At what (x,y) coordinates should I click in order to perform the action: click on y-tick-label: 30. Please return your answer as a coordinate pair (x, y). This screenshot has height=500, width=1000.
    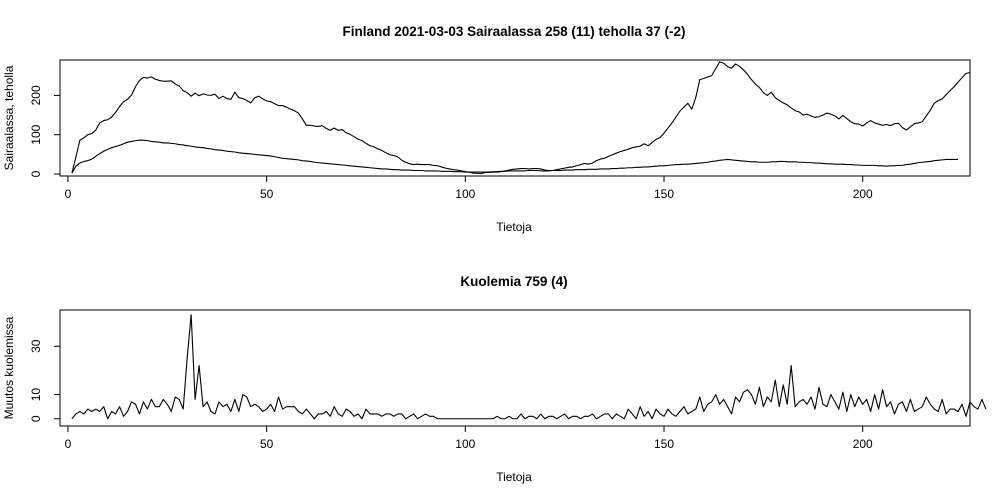
    Looking at the image, I should click on (36, 346).